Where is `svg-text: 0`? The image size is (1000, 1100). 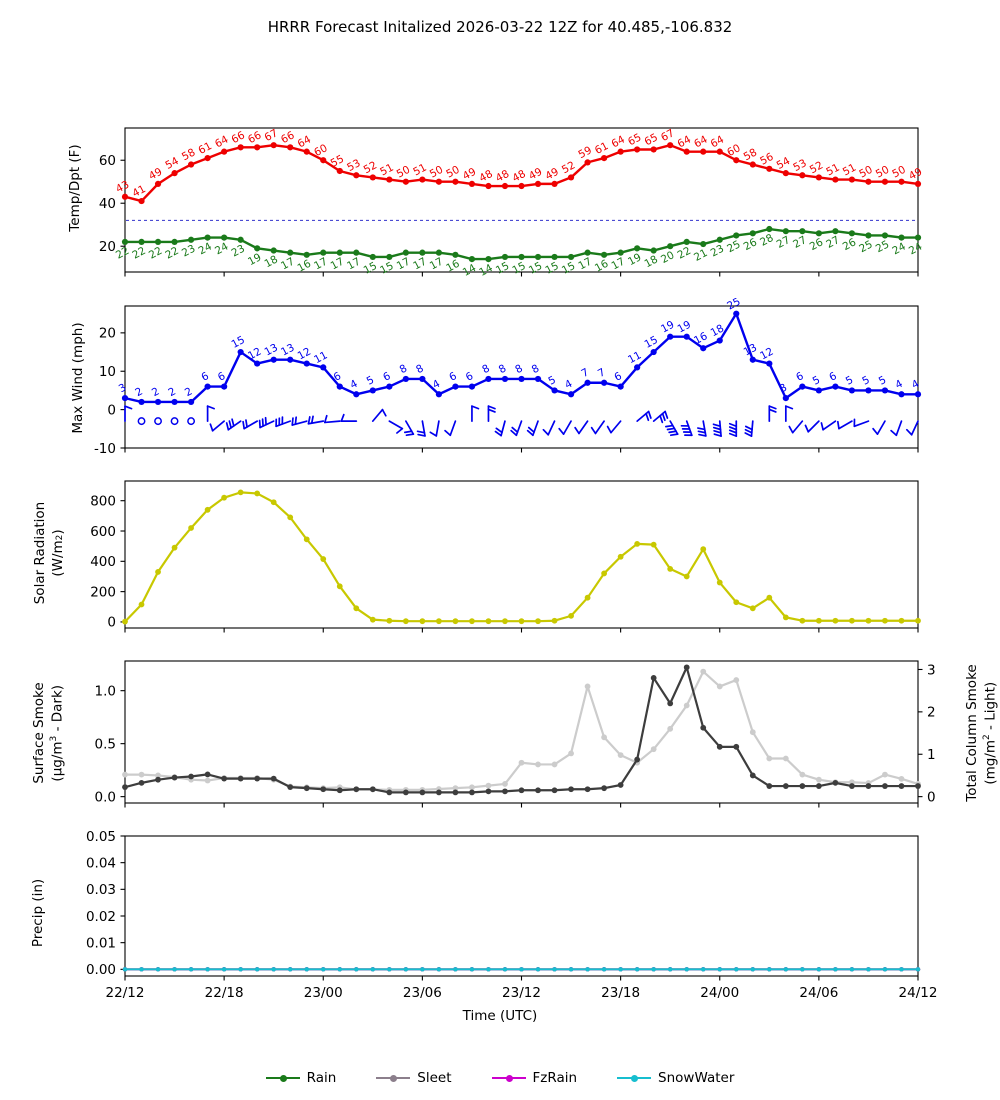
svg-text: 0 is located at coordinates (111, 623).